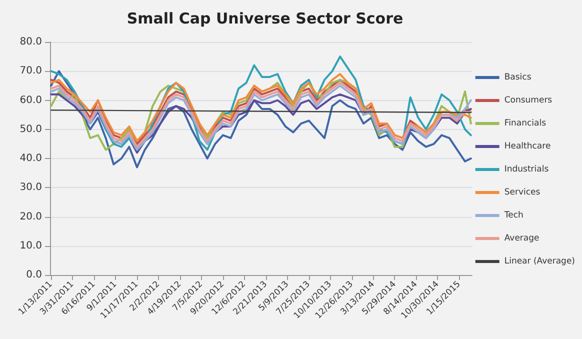  Describe the element at coordinates (525, 123) in the screenshot. I see `legend-label: Financials` at that location.